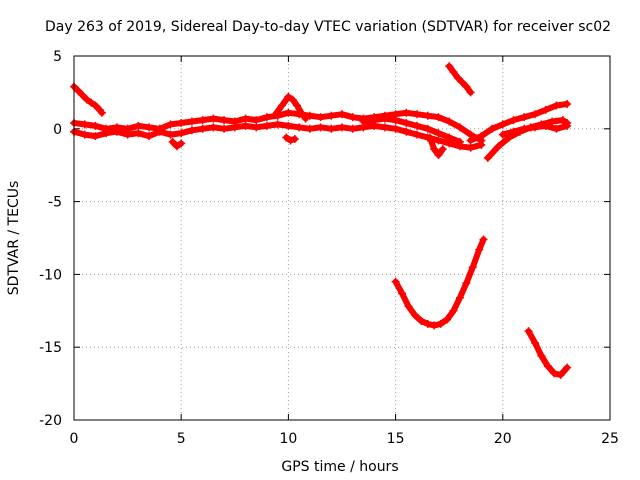 The image size is (640, 480). Describe the element at coordinates (57, 57) in the screenshot. I see `y-tick-label: 5` at that location.